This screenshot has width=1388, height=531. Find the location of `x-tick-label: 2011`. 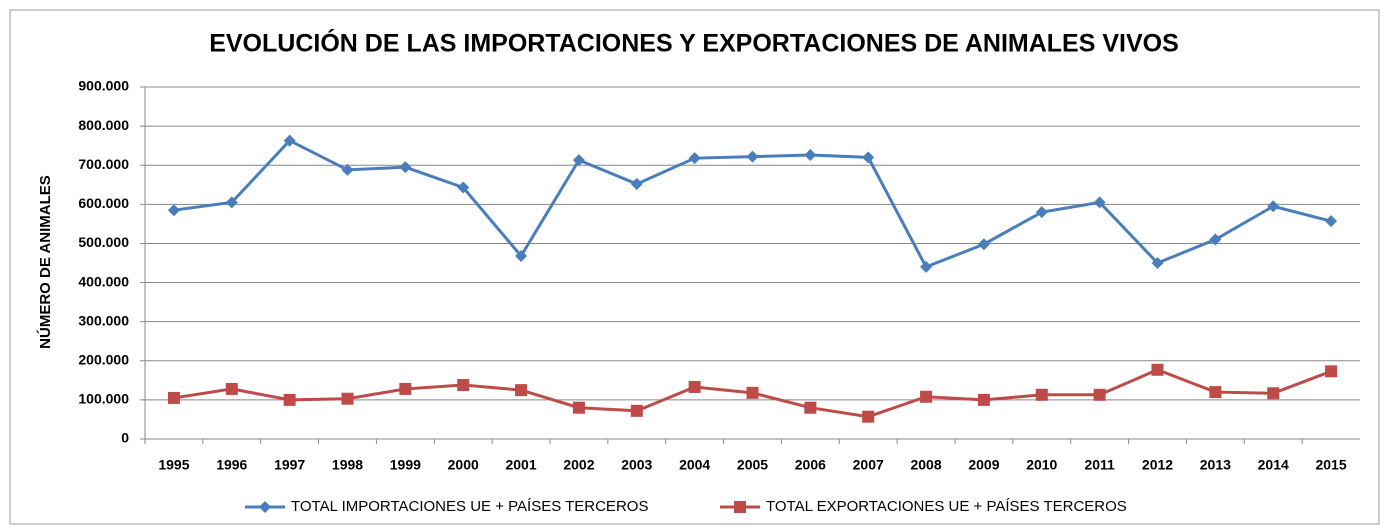

x-tick-label: 2011 is located at coordinates (1099, 465).